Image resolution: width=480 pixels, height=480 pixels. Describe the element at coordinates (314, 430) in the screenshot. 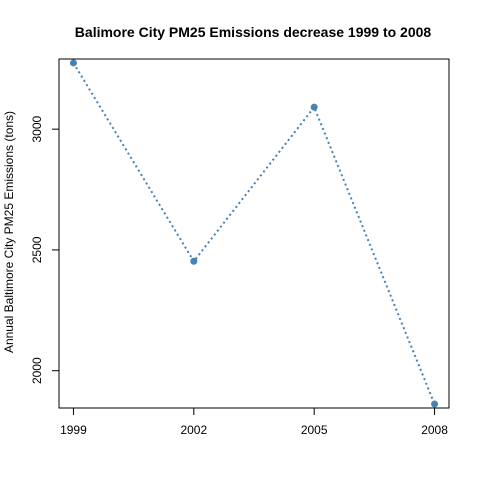

I see `x-tick-label: 2005` at that location.